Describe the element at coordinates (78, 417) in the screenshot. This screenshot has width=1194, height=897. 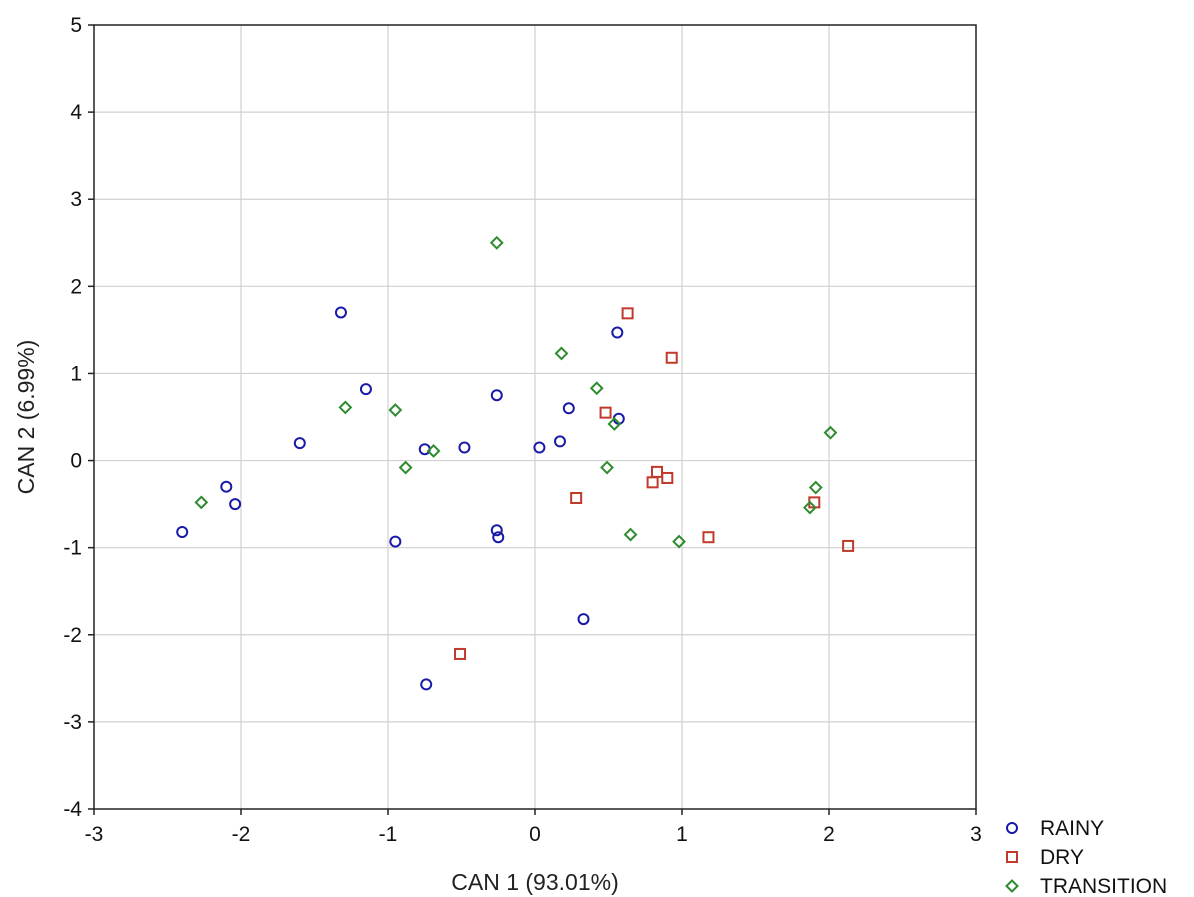
I see `y-axis-ticks: -4 -3 -2 -1 0 1 2 3 4 5` at that location.